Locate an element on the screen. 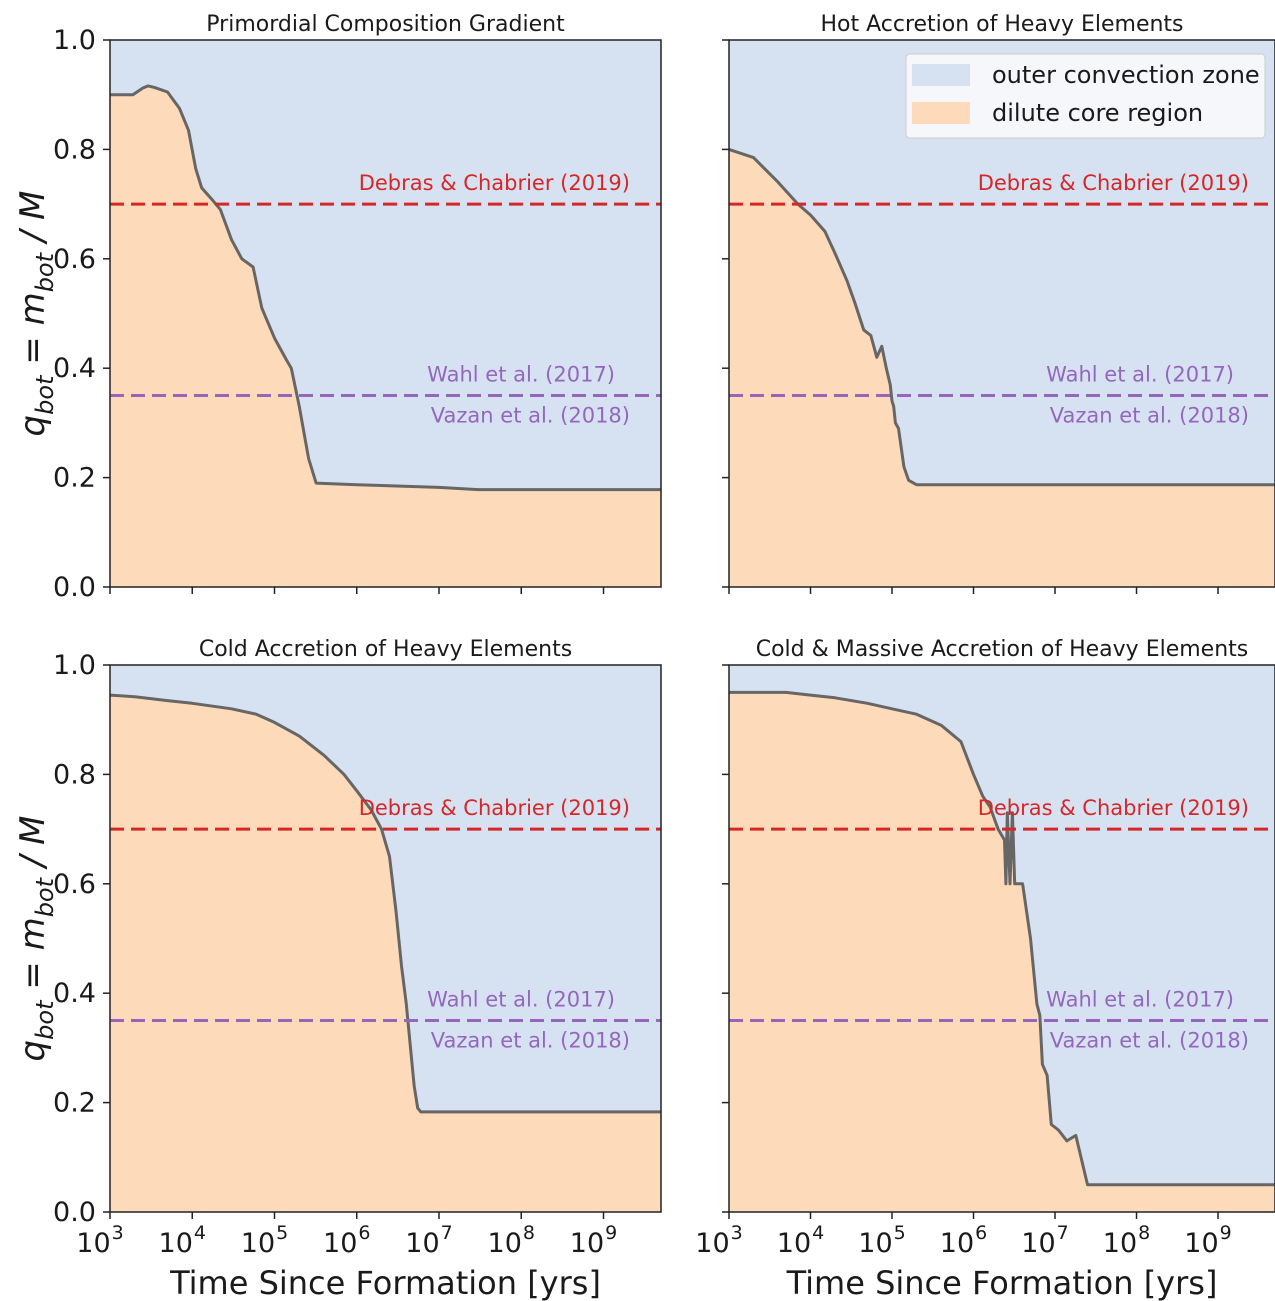  legend-label: outer convection zone is located at coordinates (1126, 75).